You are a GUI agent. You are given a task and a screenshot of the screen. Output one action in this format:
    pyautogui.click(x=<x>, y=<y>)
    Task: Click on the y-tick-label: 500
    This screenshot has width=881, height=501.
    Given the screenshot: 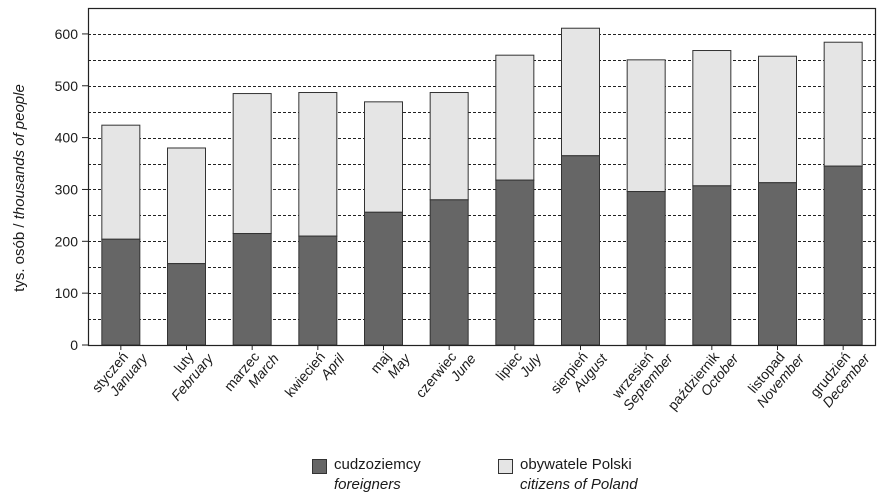 What is the action you would take?
    pyautogui.click(x=67, y=86)
    